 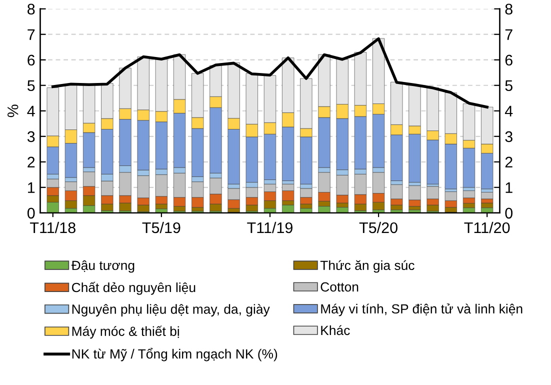 What do you see at coordinates (367, 266) in the screenshot?
I see `legend-label: Thức ăn gia súc` at bounding box center [367, 266].